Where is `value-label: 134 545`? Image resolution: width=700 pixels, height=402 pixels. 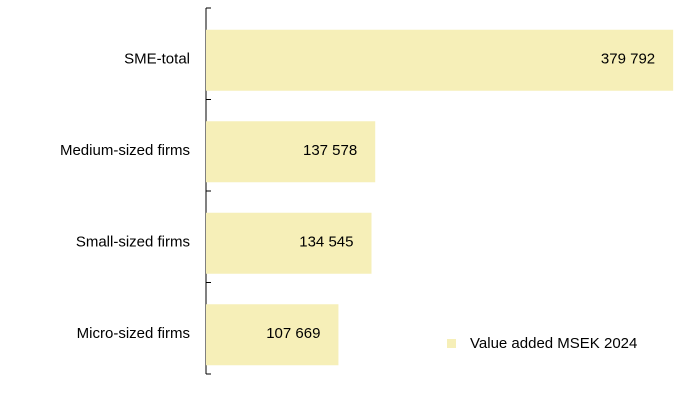
value-label: 134 545 is located at coordinates (326, 242).